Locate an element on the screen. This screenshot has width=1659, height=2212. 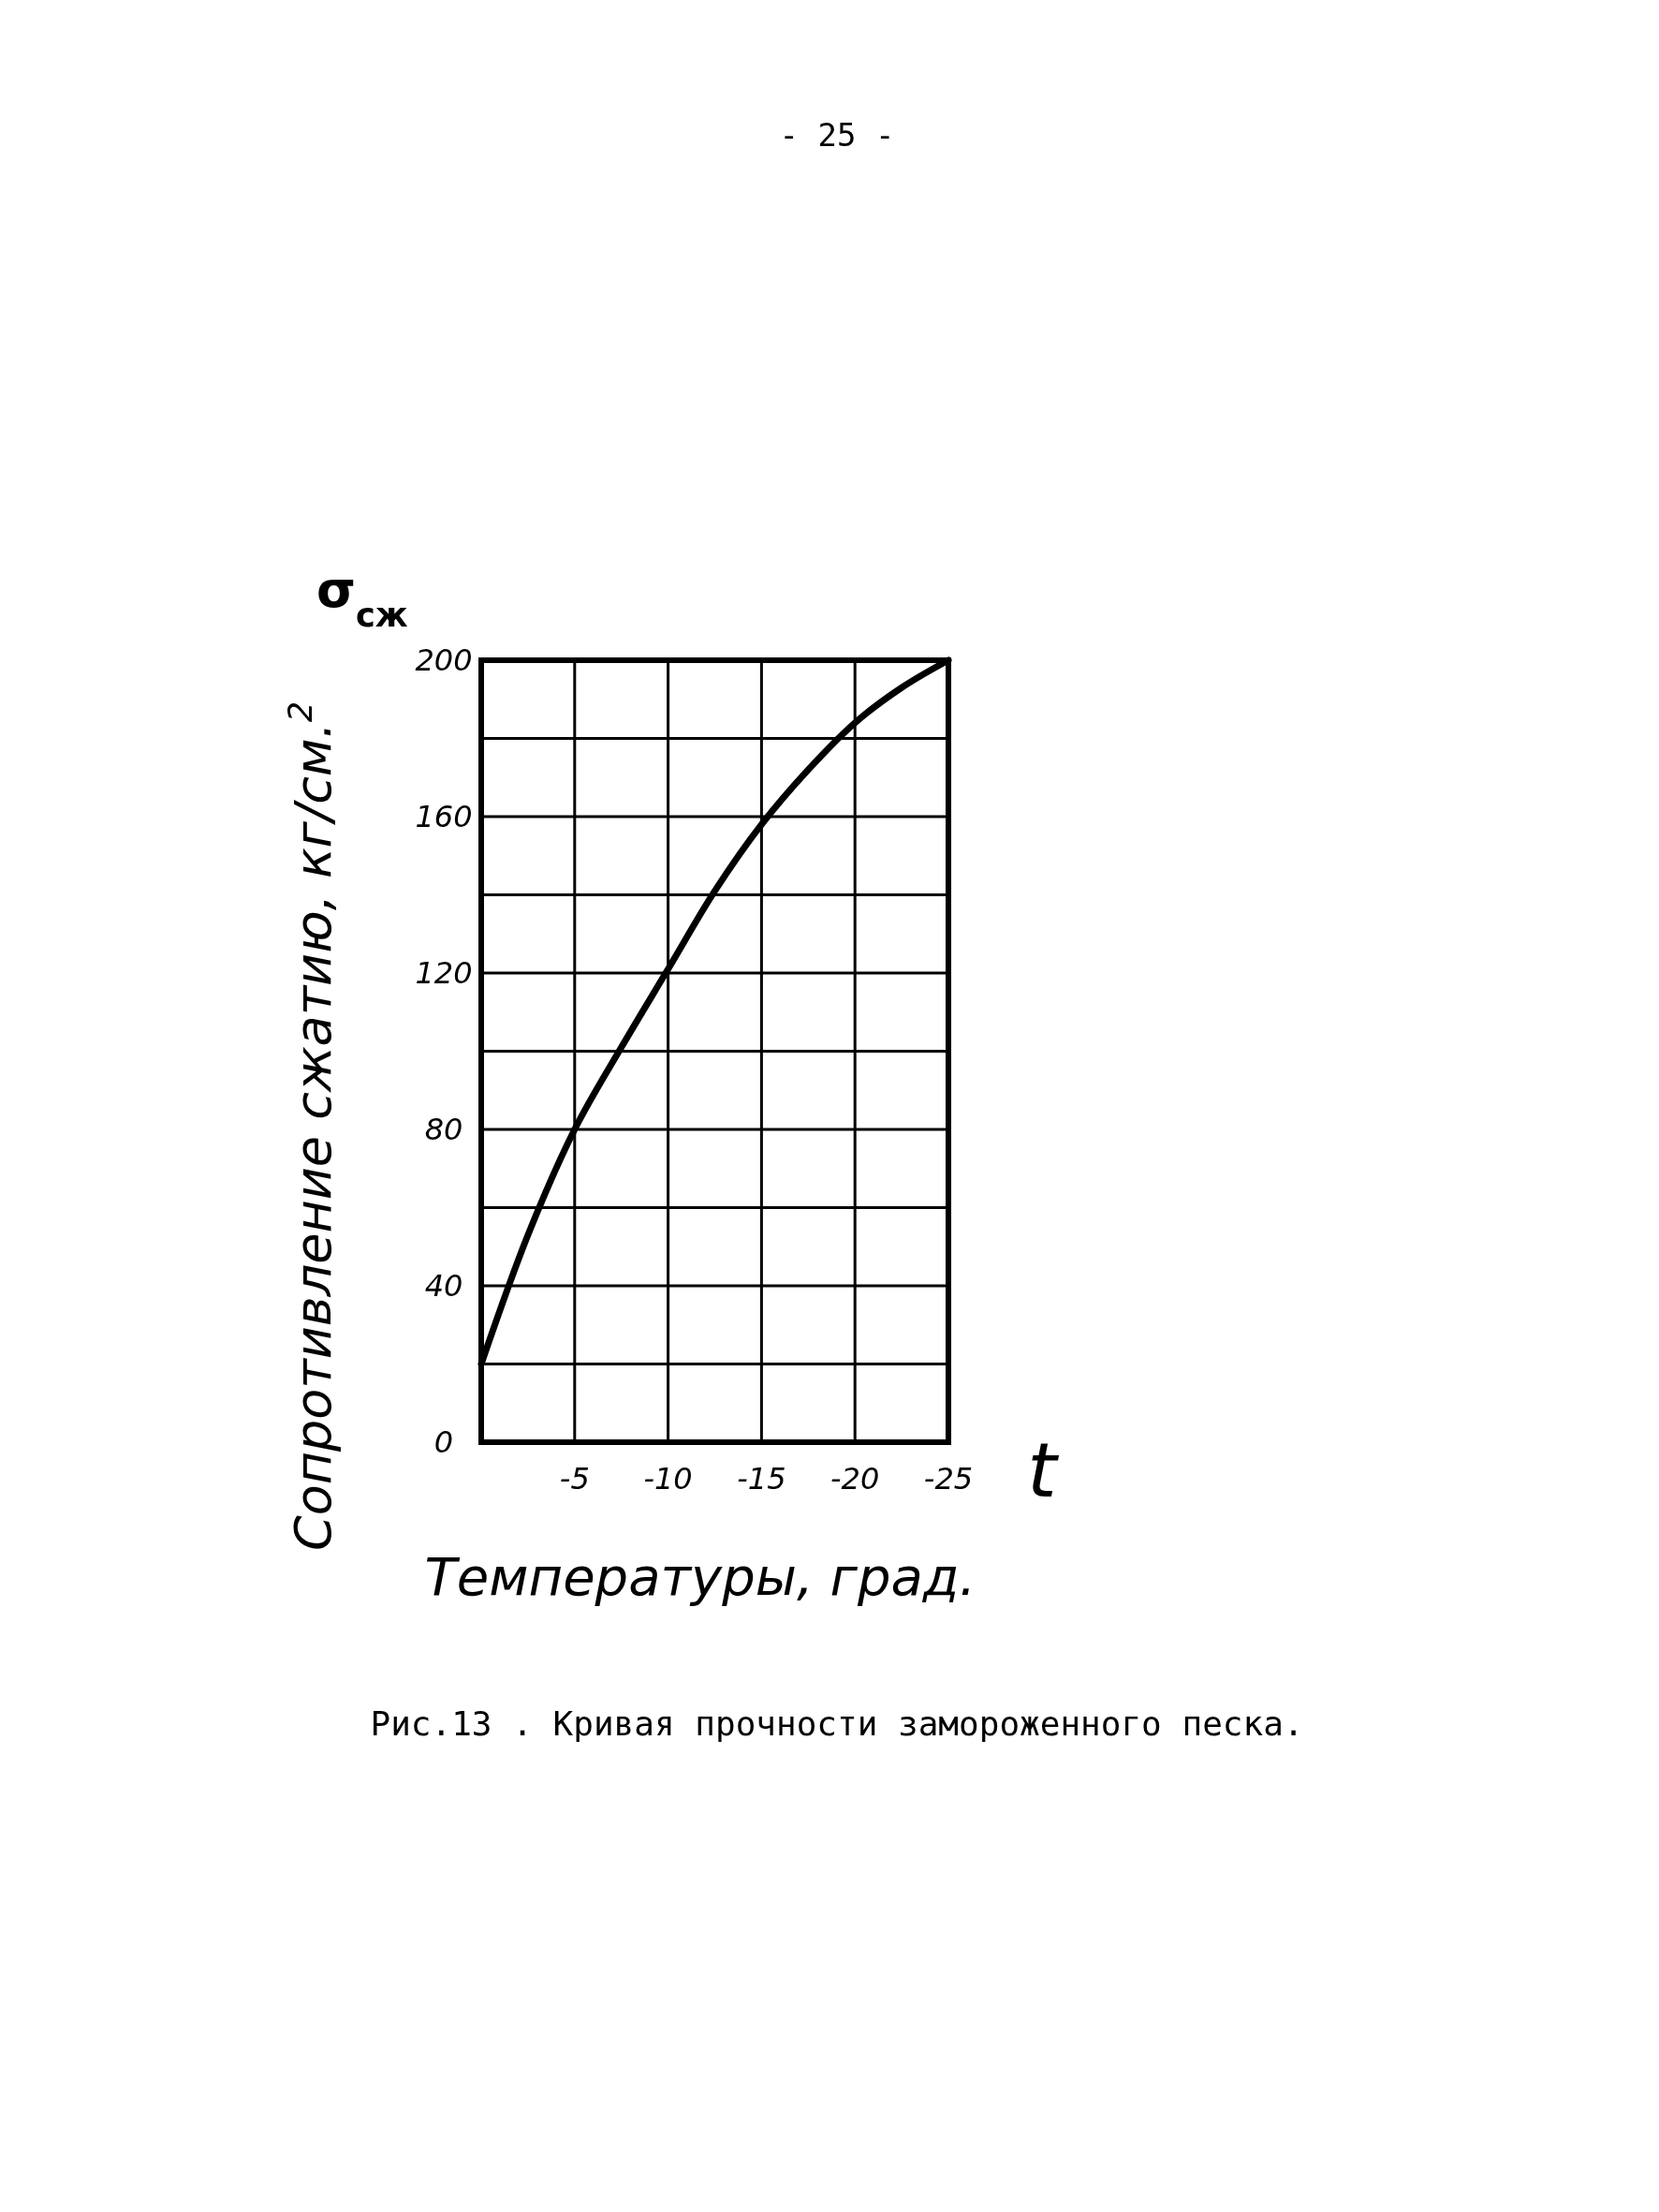
text: - 25 - is located at coordinates (837, 135).